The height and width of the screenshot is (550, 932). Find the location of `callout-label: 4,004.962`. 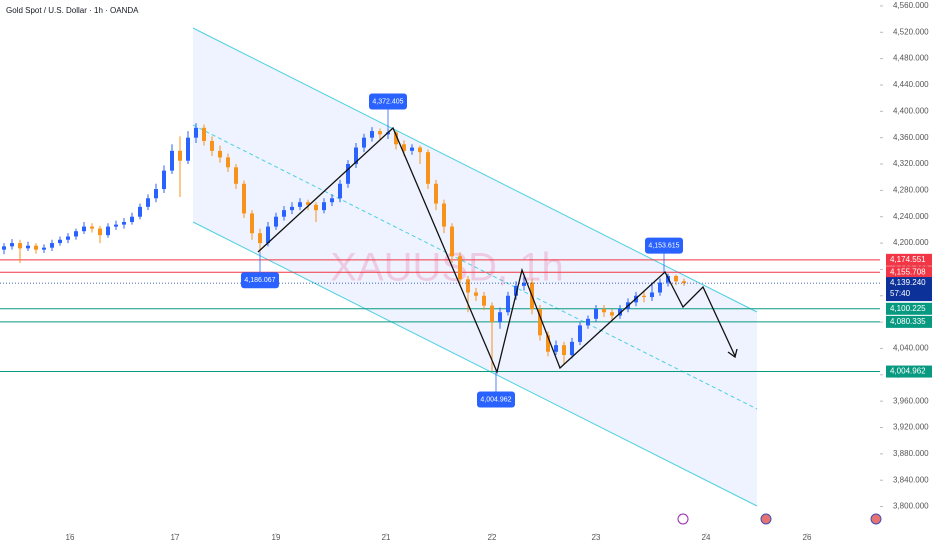

callout-label: 4,004.962 is located at coordinates (495, 399).